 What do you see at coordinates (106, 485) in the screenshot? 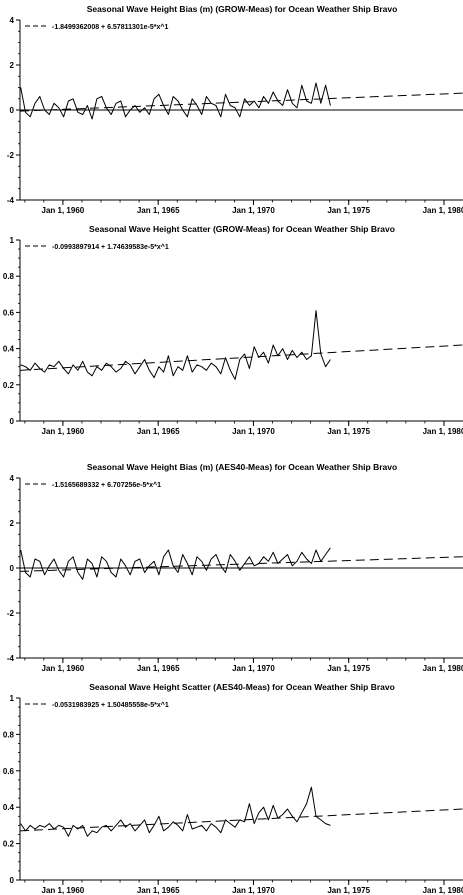
I see `legend-label: -1.5165689332 + 6.707256e-5*x^1` at bounding box center [106, 485].